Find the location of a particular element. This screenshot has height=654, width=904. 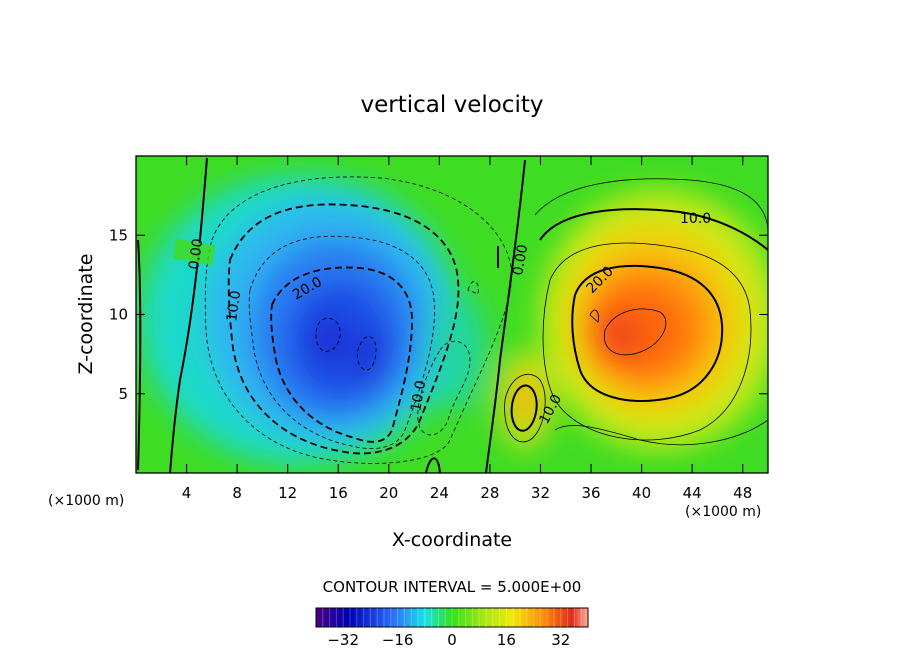

y-tick-label: 15 is located at coordinates (118, 235).